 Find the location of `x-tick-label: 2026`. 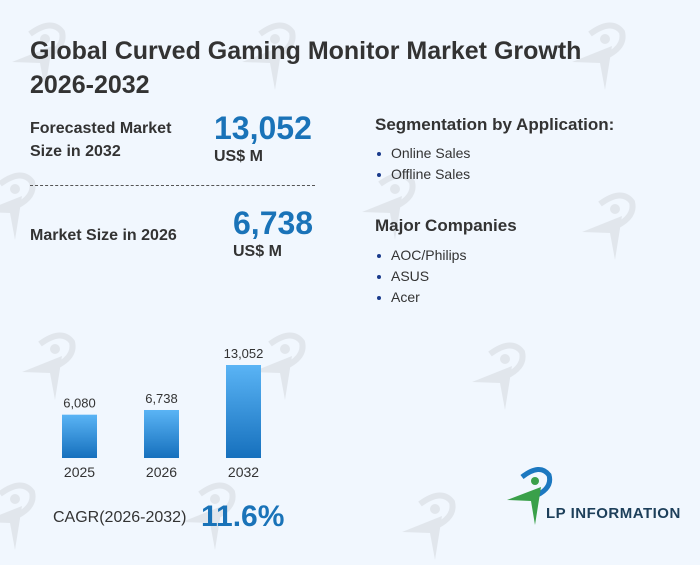

x-tick-label: 2026 is located at coordinates (161, 472).